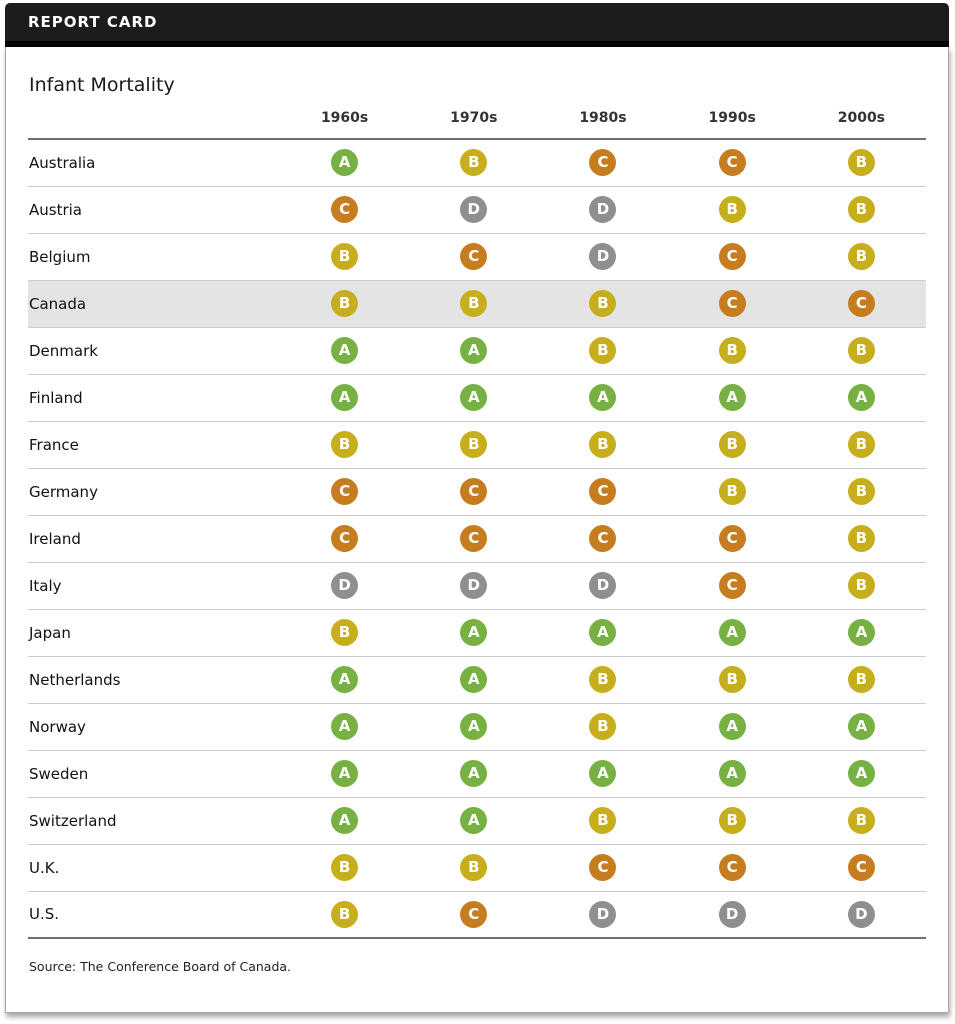 The height and width of the screenshot is (1024, 955). What do you see at coordinates (154, 821) in the screenshot?
I see `country-label: Switzerland` at bounding box center [154, 821].